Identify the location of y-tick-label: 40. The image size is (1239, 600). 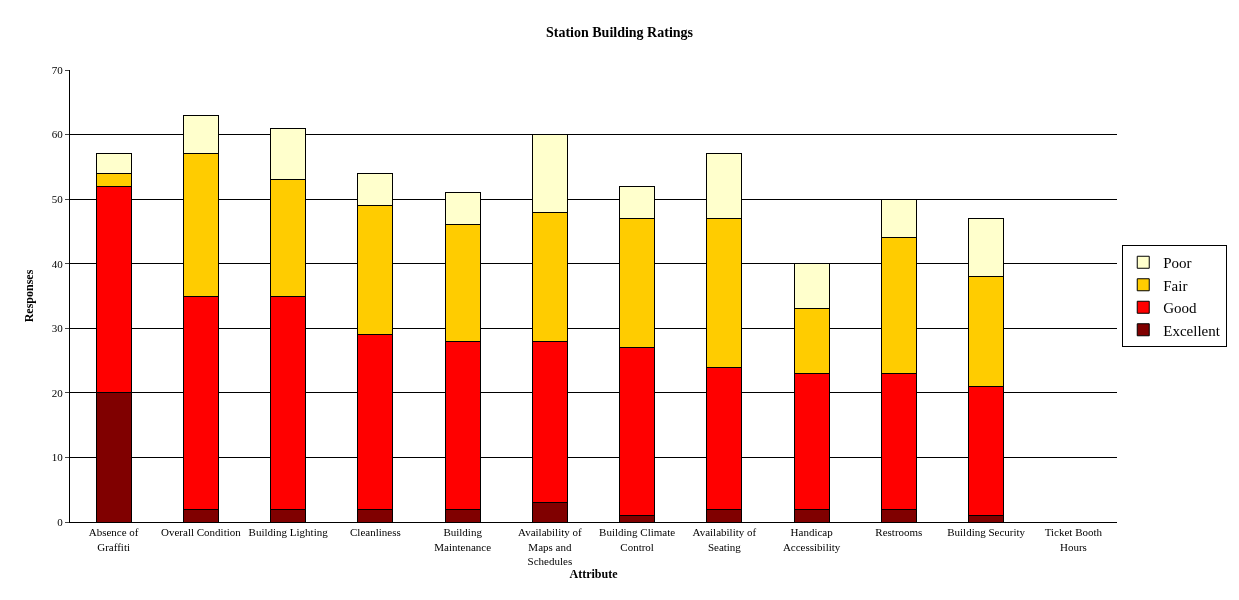
(57, 263).